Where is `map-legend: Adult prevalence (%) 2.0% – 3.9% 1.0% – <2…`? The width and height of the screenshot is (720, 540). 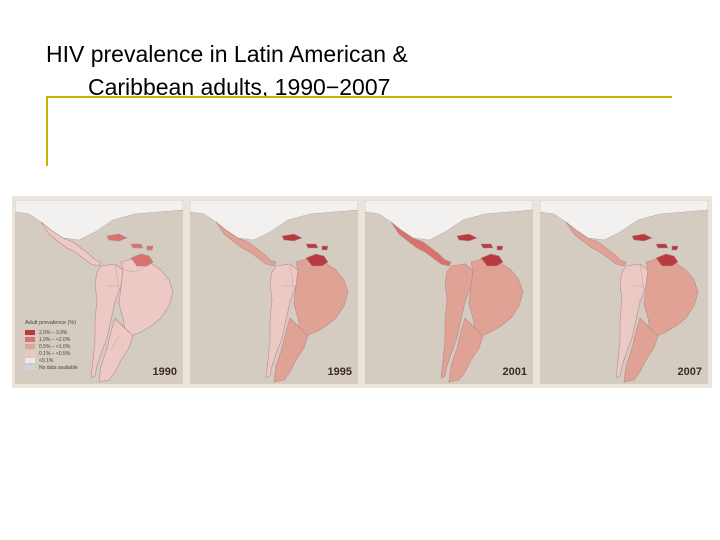 map-legend: Adult prevalence (%) 2.0% – 3.9% 1.0% – <2… is located at coordinates (70, 345).